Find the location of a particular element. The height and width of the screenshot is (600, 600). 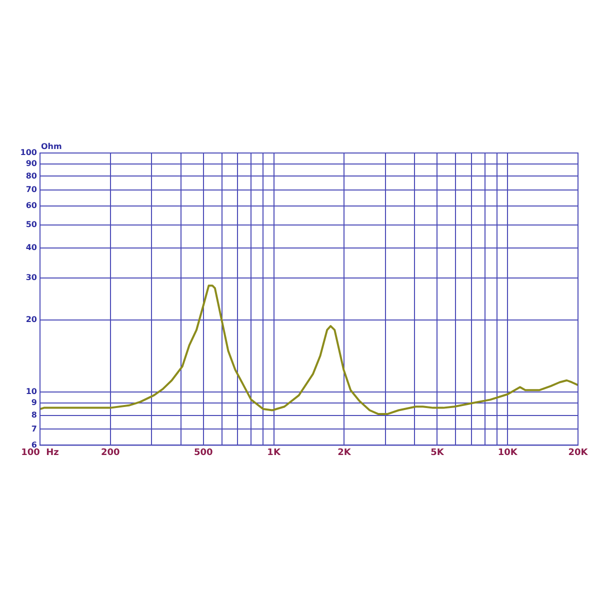

y-tick-label: 20 is located at coordinates (32, 319).